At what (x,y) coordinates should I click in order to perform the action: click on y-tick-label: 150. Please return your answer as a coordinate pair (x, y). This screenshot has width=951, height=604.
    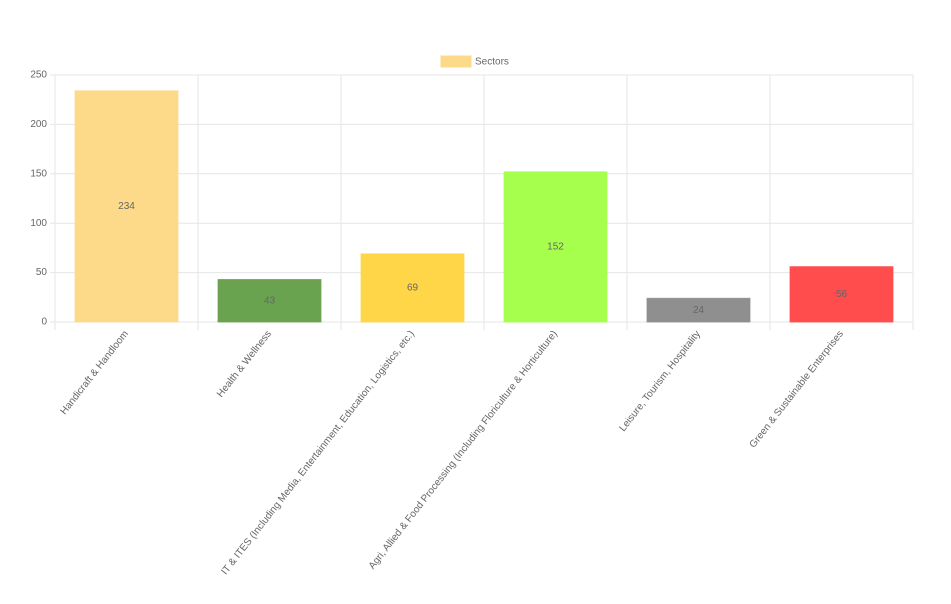
    Looking at the image, I should click on (38, 173).